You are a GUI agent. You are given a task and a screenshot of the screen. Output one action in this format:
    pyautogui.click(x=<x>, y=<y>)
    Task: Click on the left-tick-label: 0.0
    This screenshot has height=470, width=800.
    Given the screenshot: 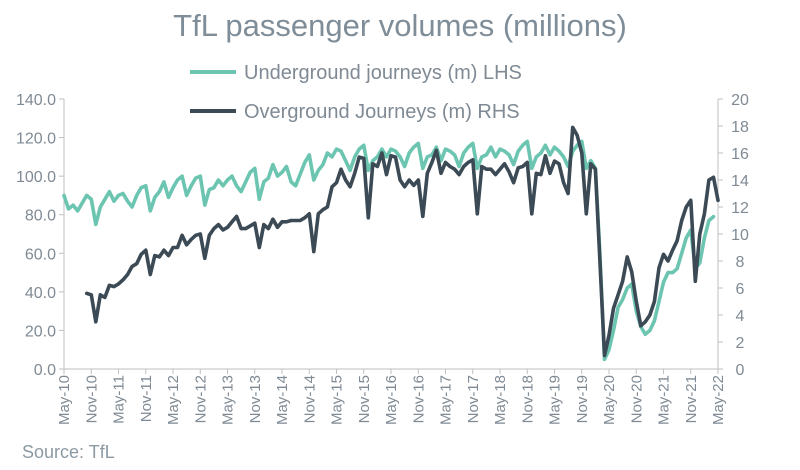 What is the action you would take?
    pyautogui.click(x=45, y=370)
    